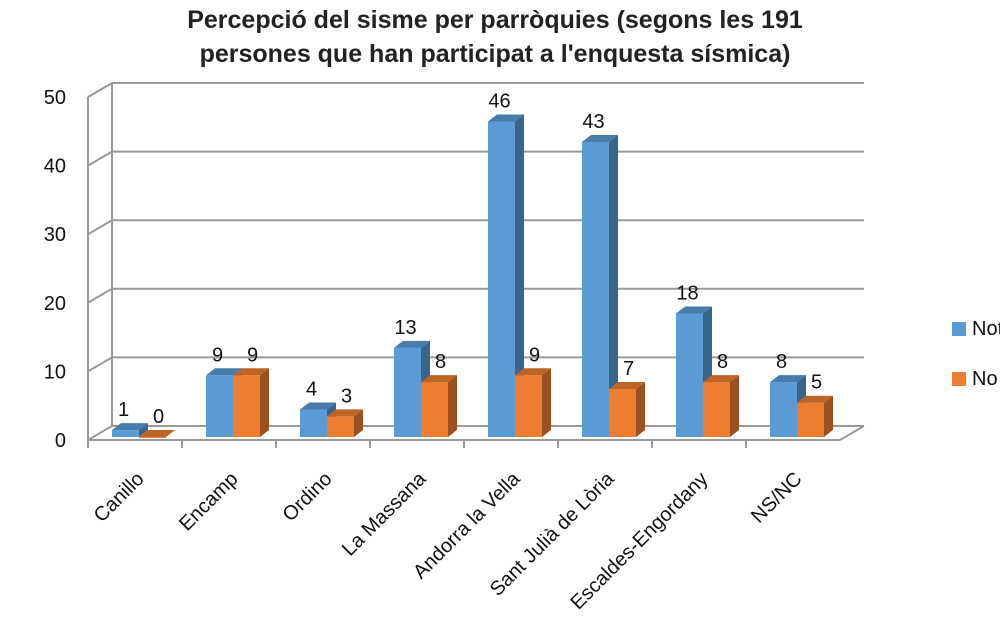 The image size is (1000, 640). I want to click on data-label: 43, so click(593, 122).